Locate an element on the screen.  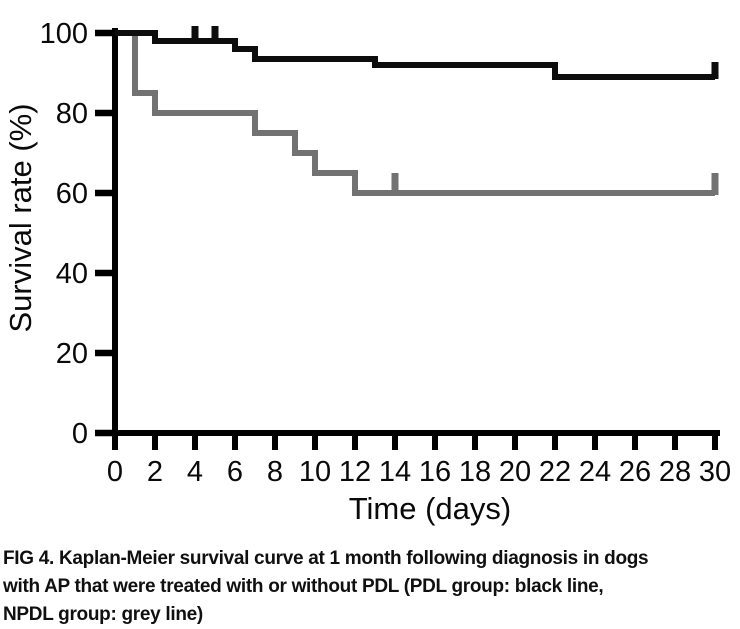
y-tick-label: 80 is located at coordinates (72, 114).